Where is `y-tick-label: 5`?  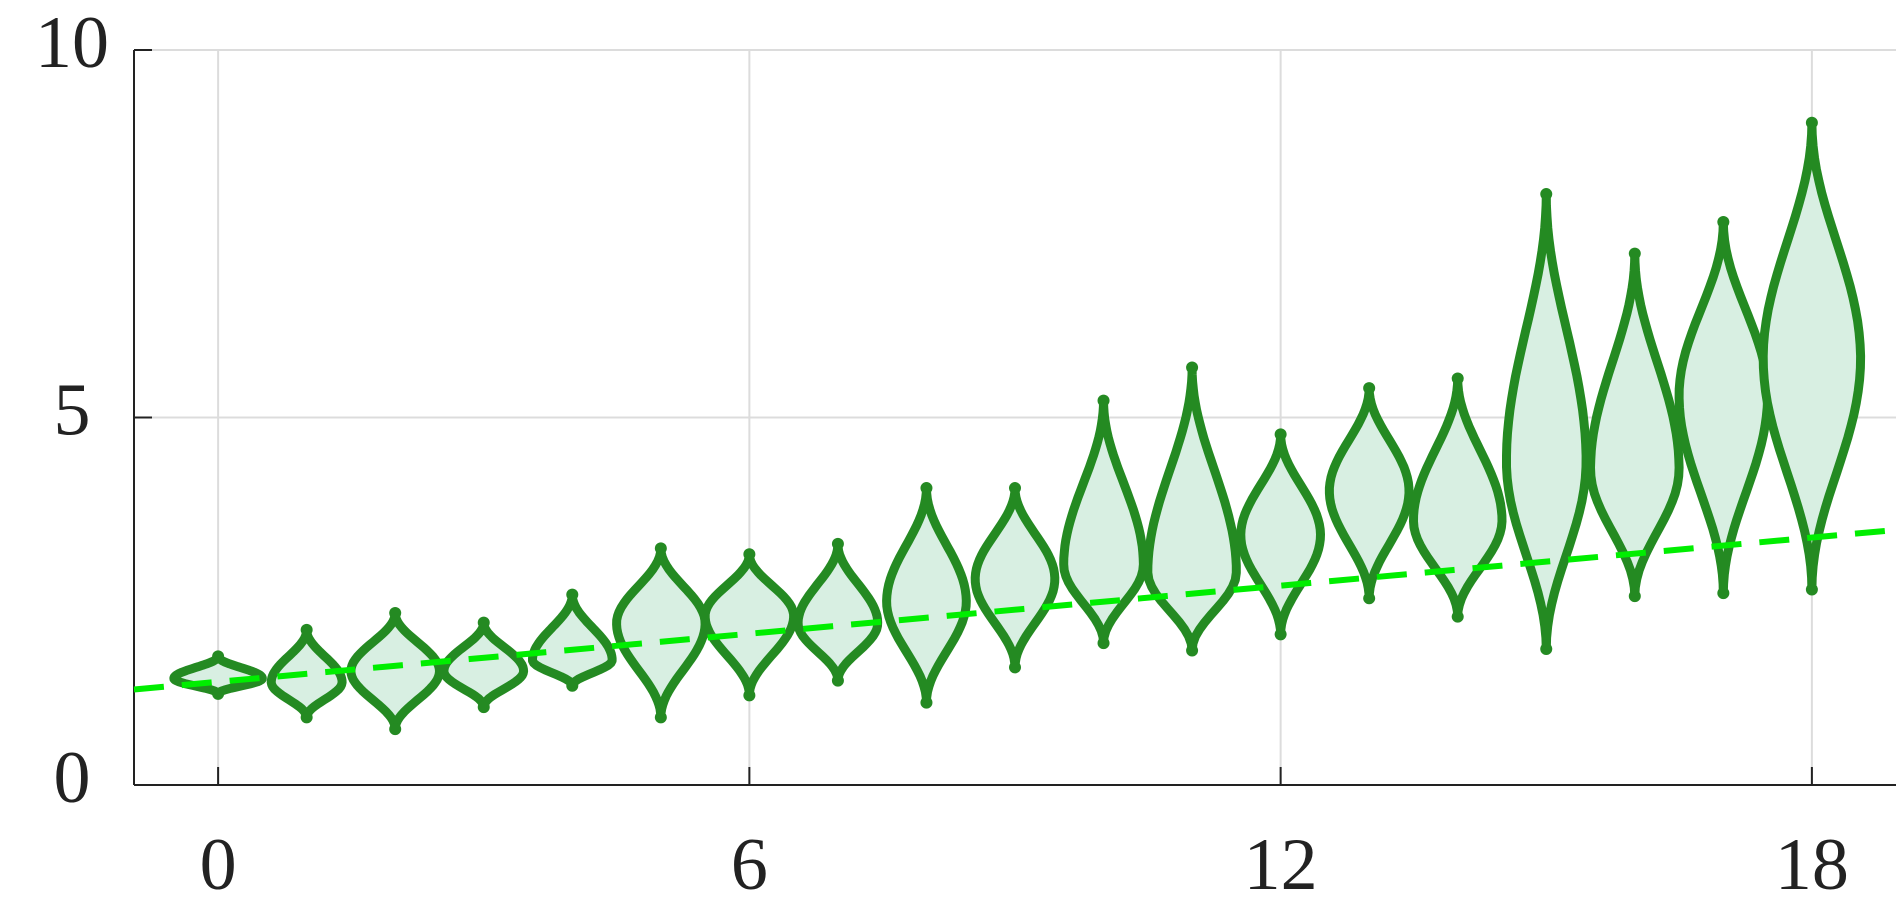 y-tick-label: 5 is located at coordinates (72, 410).